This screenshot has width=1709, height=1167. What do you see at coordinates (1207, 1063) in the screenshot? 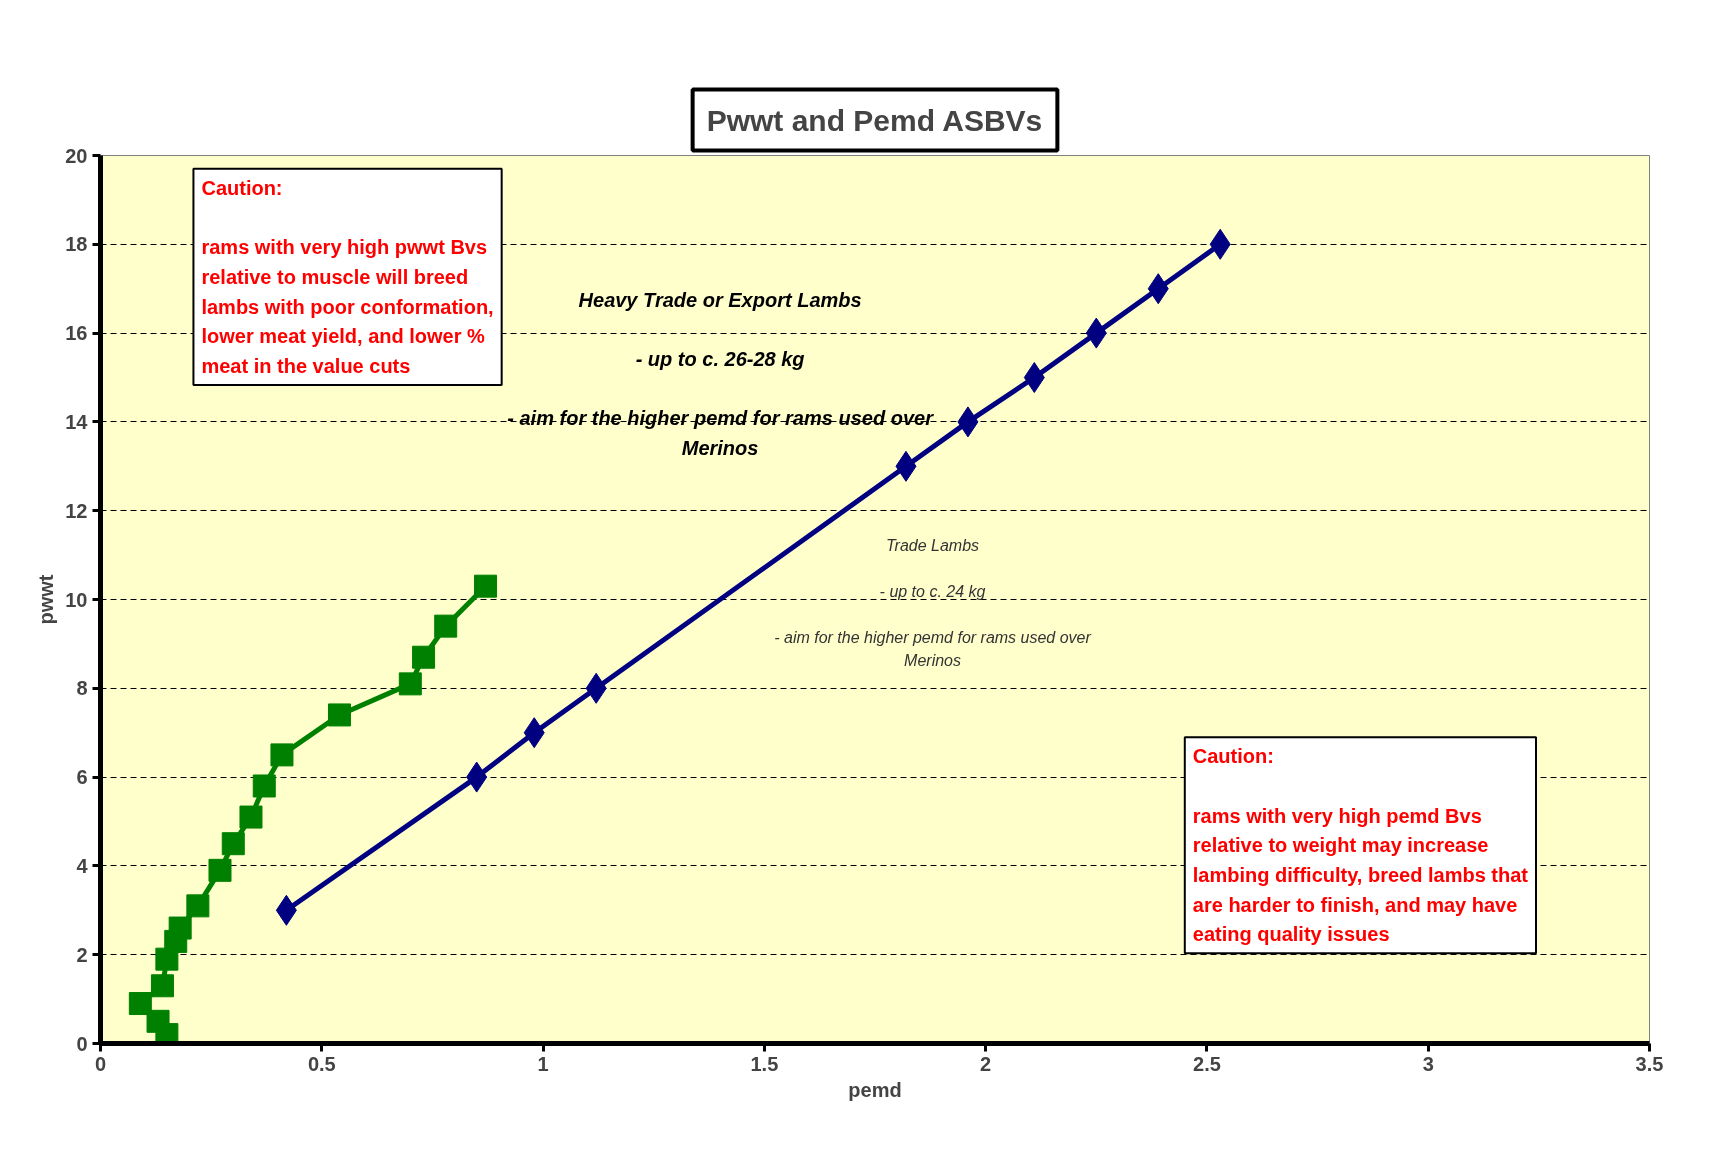
I see `x-tick-label: 2.5` at bounding box center [1207, 1063].